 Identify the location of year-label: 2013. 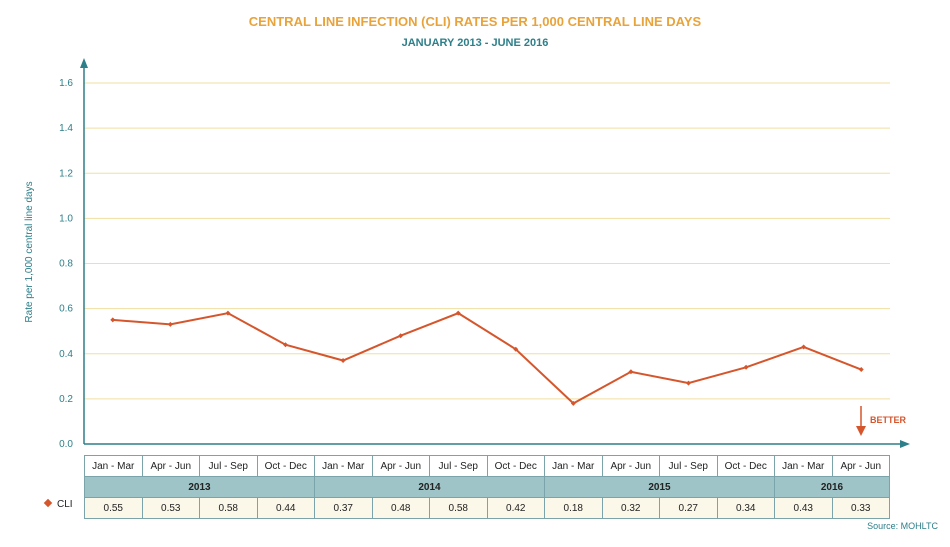
(199, 487).